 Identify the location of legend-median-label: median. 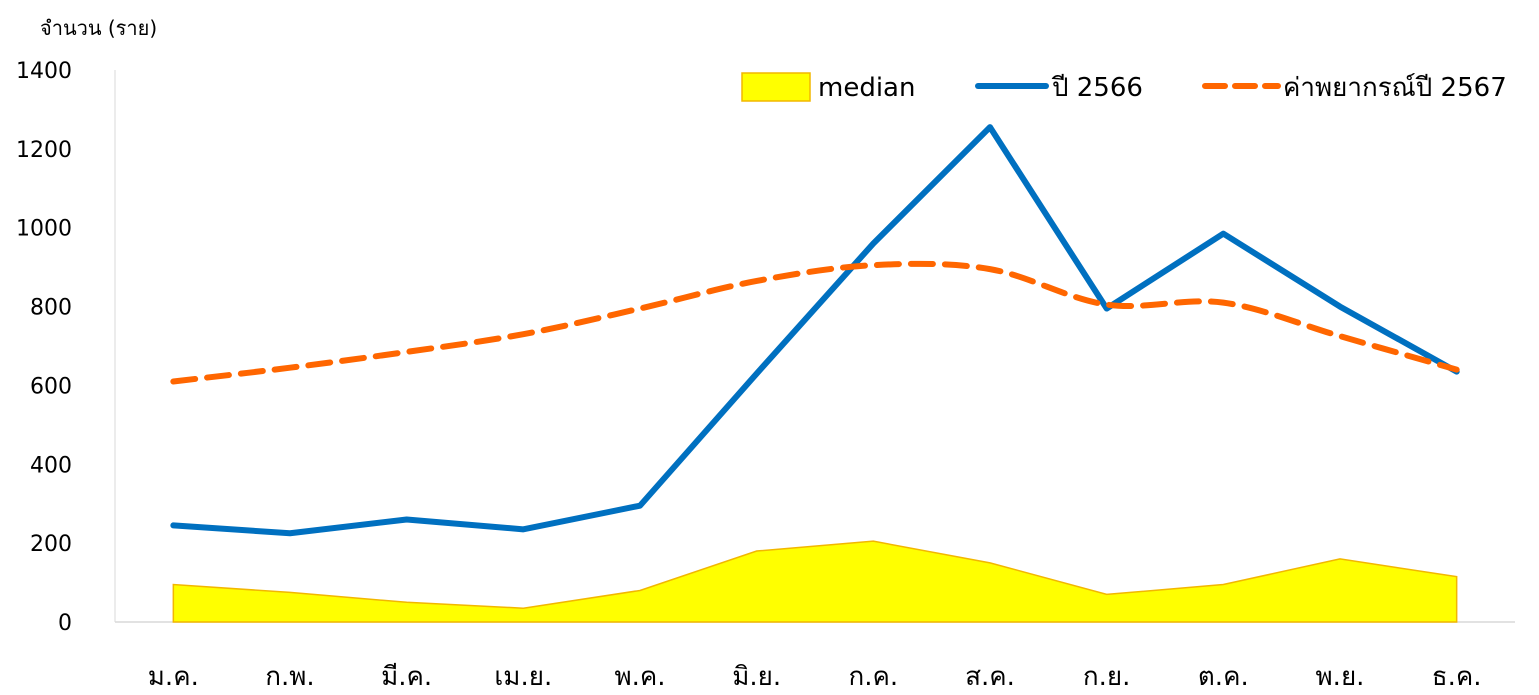
(866, 88).